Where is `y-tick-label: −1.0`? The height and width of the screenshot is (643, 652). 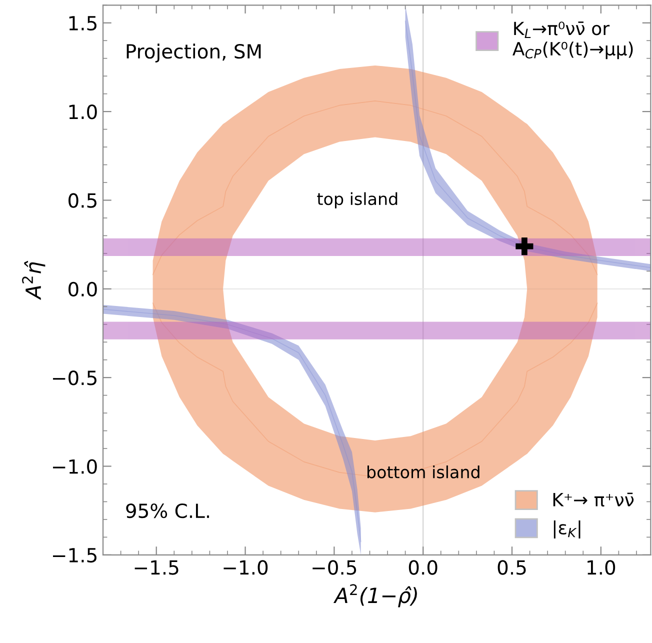 y-tick-label: −1.0 is located at coordinates (75, 466).